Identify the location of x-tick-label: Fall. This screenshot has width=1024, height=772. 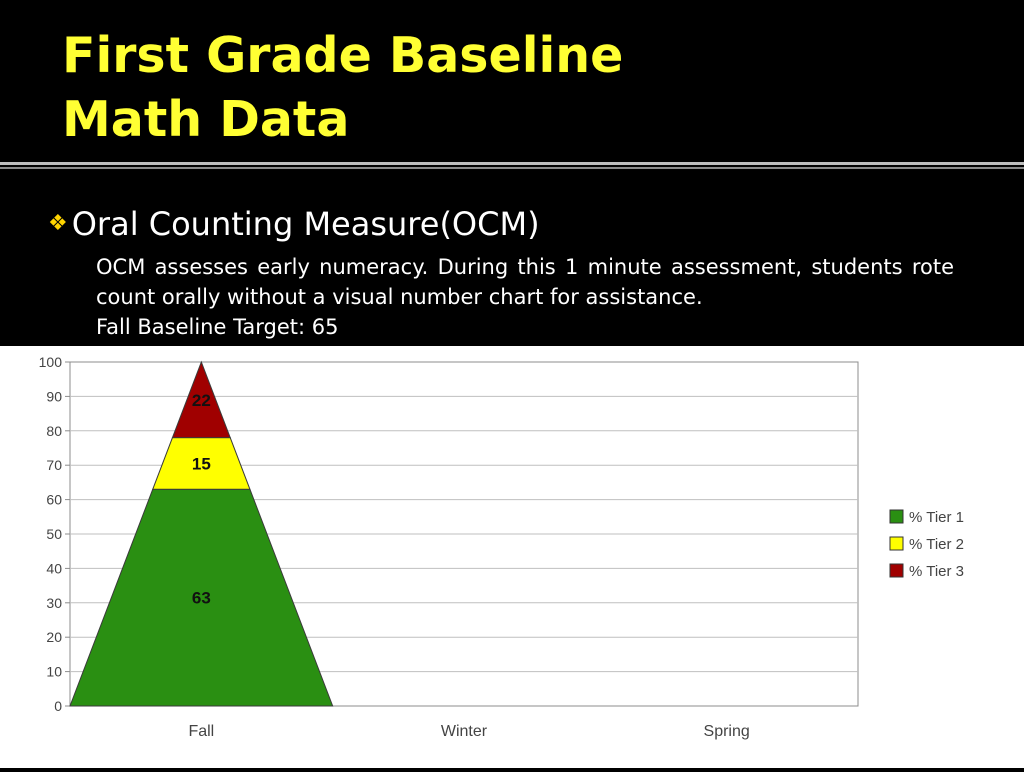
(201, 731).